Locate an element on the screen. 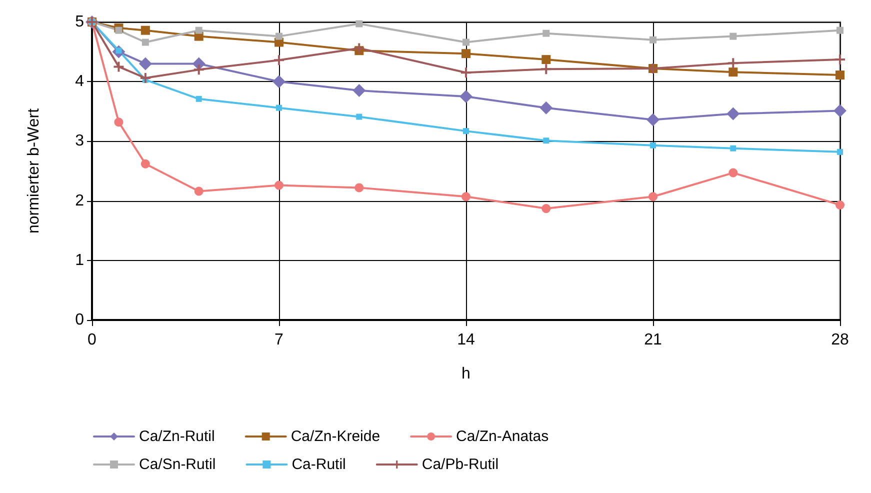 The height and width of the screenshot is (493, 871). y-tick-label: 2 is located at coordinates (79, 201).